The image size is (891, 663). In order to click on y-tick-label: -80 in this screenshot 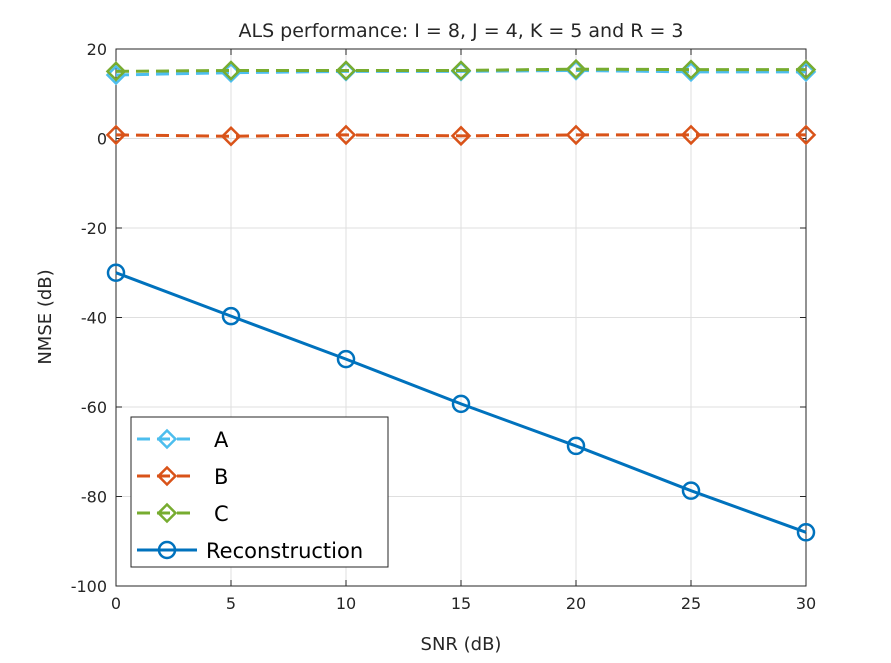, I will do `click(94, 497)`.